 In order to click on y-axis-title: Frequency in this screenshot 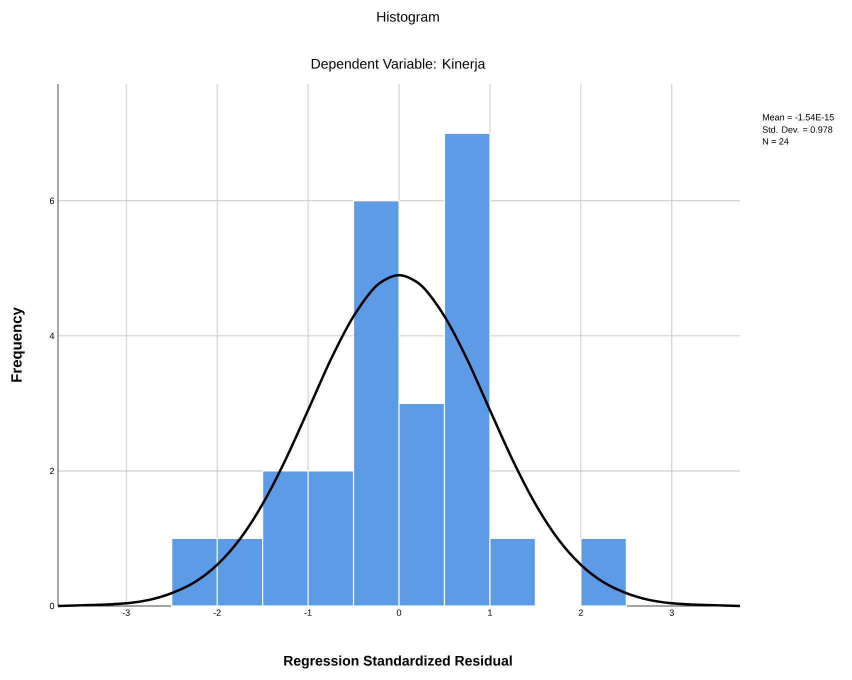, I will do `click(18, 344)`.